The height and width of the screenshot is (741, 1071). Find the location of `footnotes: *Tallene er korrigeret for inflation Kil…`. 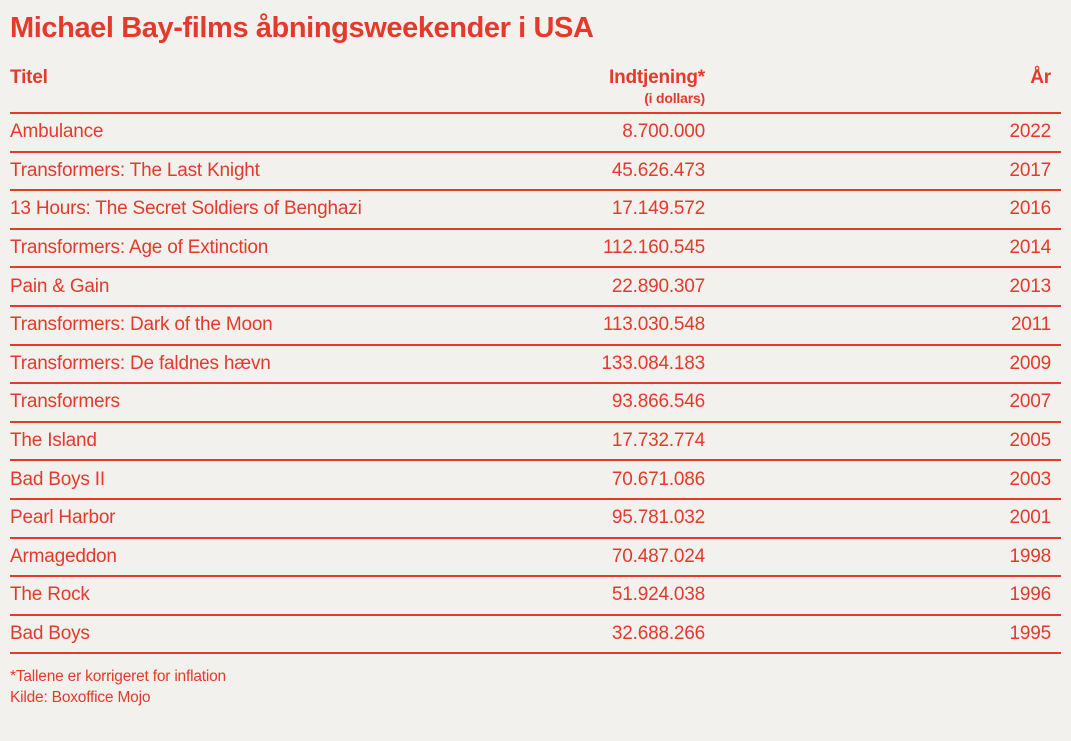

footnotes: *Tallene er korrigeret for inflation Kil… is located at coordinates (535, 687).